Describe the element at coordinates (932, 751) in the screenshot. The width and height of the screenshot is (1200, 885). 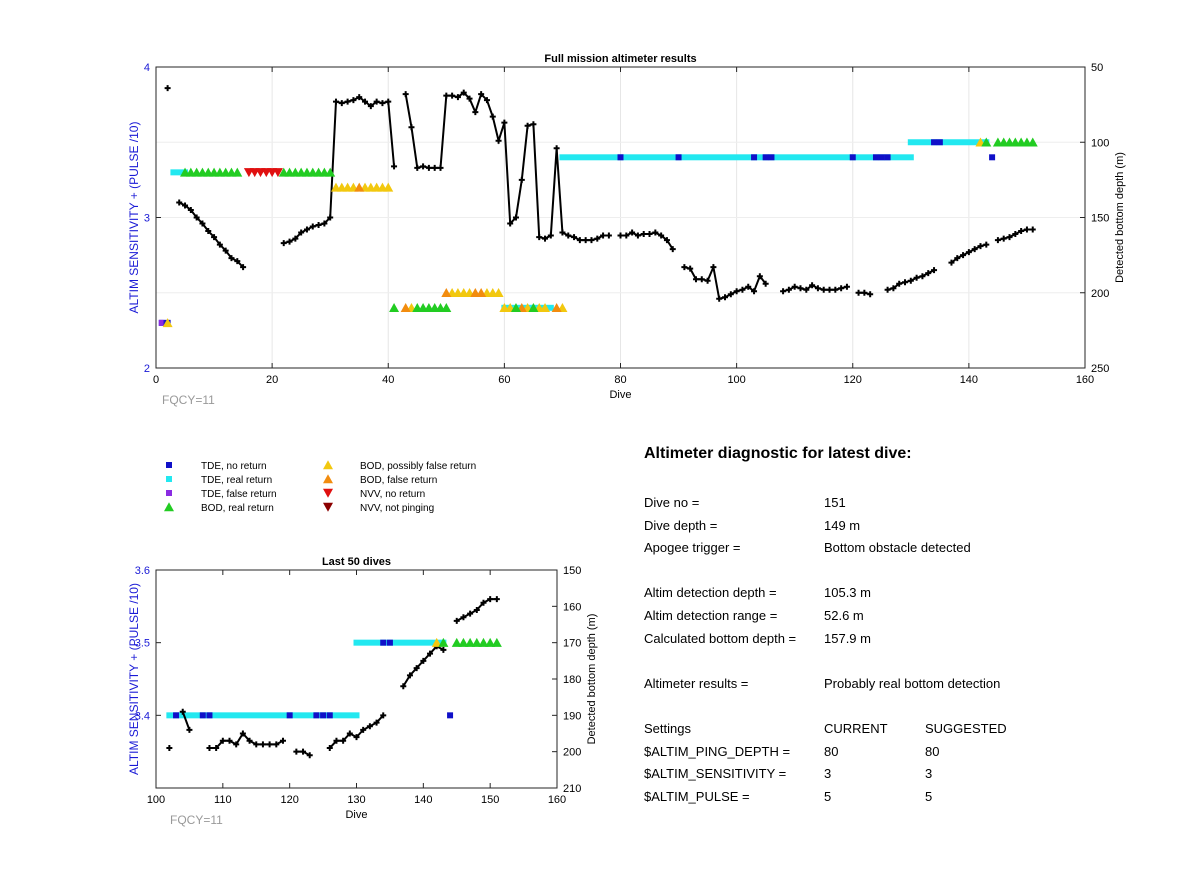
I see `ping-depth-suggested: 80` at that location.